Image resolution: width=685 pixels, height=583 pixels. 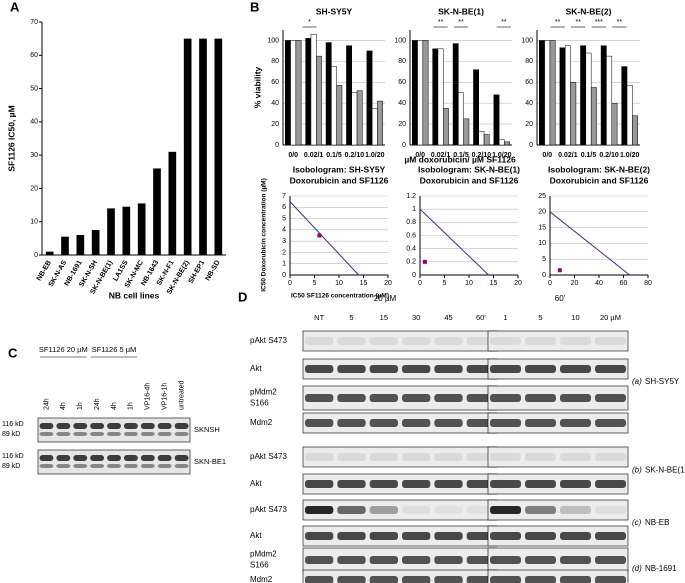 I want to click on kd-marker: 116 kD, so click(x=13, y=456).